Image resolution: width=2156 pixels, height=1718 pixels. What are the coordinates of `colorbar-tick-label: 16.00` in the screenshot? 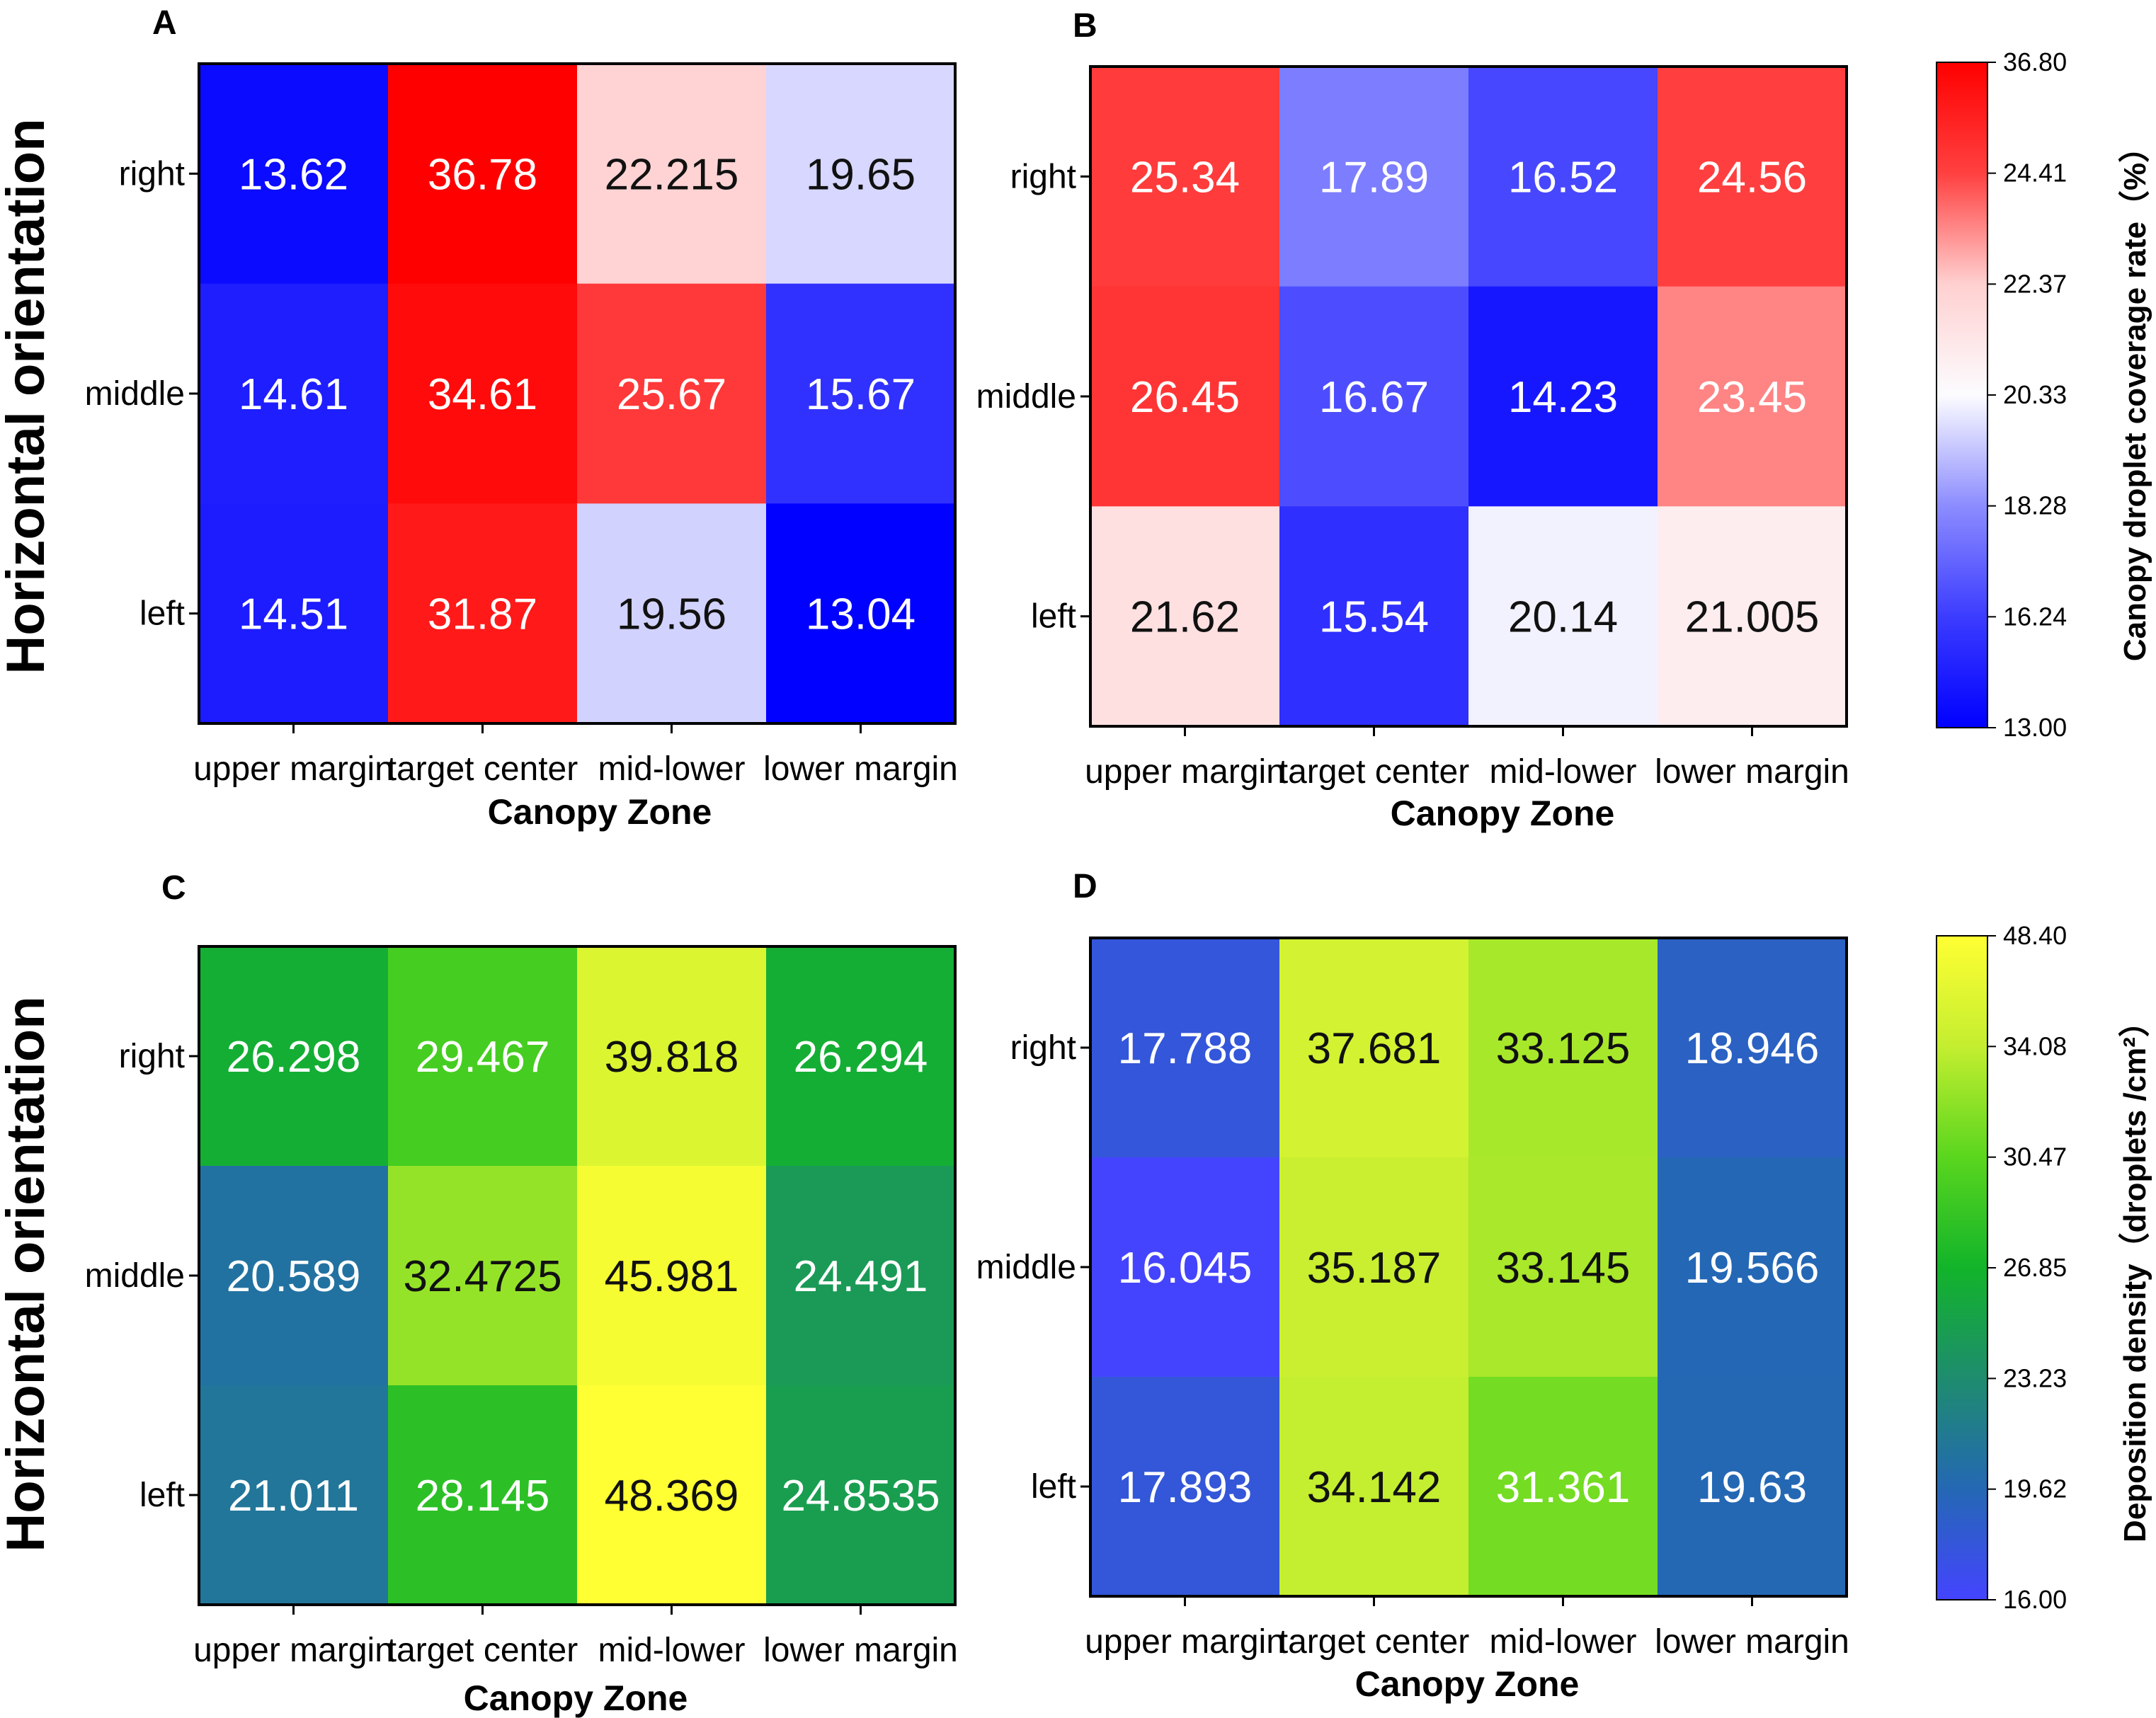 It's located at (2035, 1599).